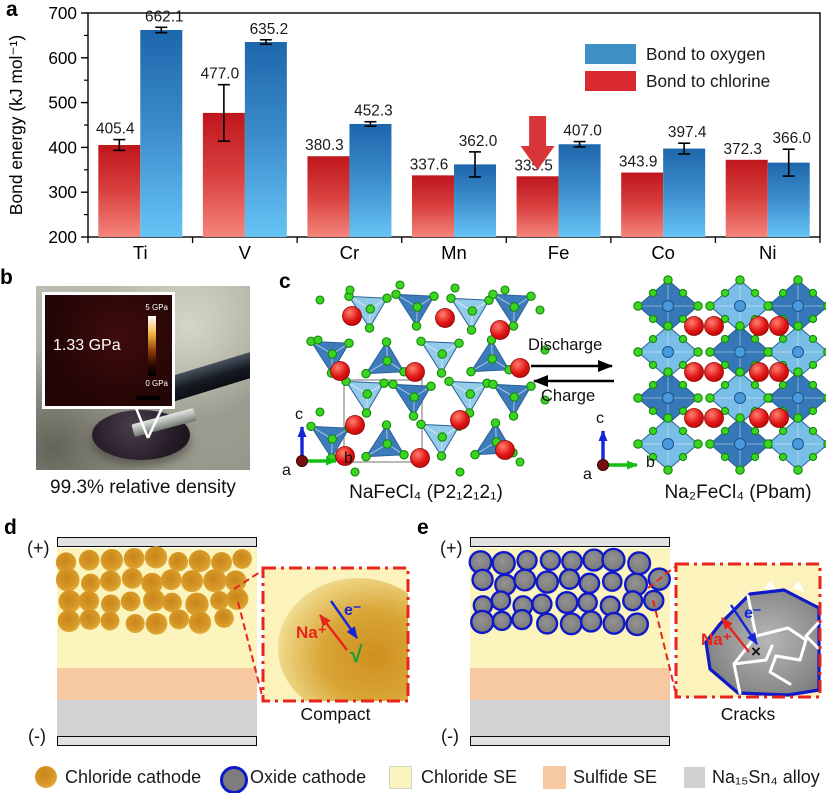 This screenshot has width=826, height=793. I want to click on axis-a-left: a, so click(286, 470).